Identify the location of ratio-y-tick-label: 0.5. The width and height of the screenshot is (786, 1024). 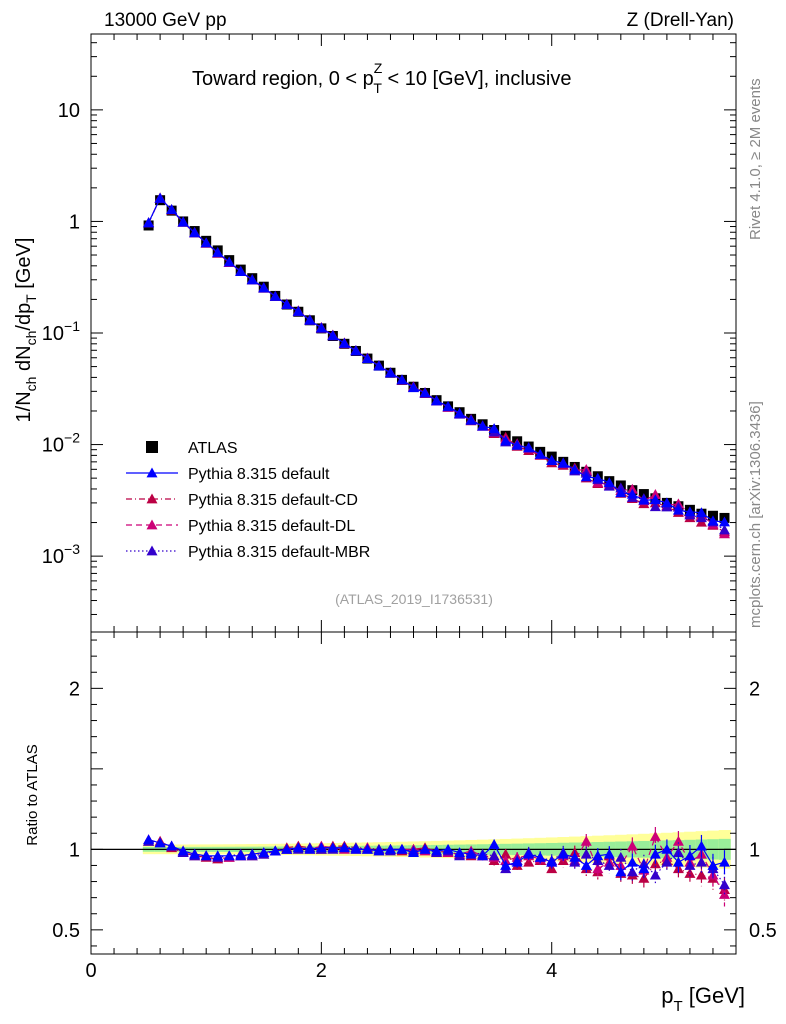
(66, 931).